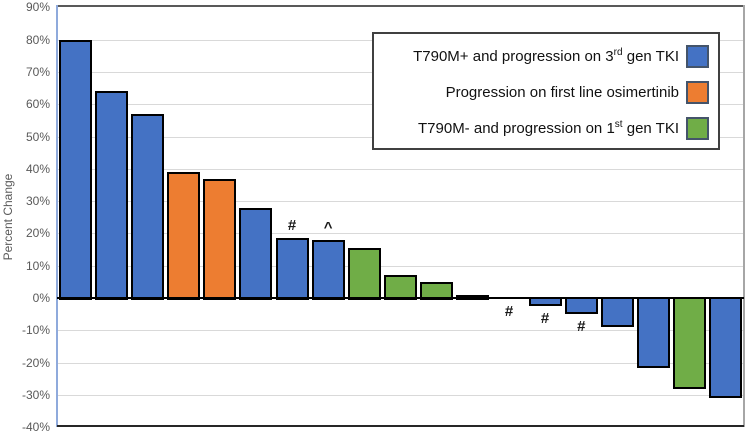  Describe the element at coordinates (400, 426) in the screenshot. I see `plot-border-bottom` at that location.